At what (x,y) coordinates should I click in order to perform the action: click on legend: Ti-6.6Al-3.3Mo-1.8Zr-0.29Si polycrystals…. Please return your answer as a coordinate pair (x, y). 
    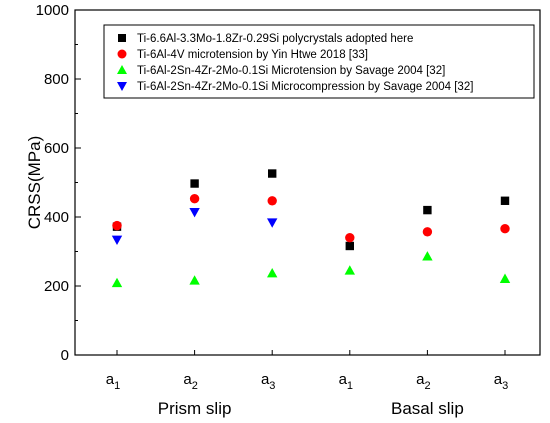
    Looking at the image, I should click on (319, 61).